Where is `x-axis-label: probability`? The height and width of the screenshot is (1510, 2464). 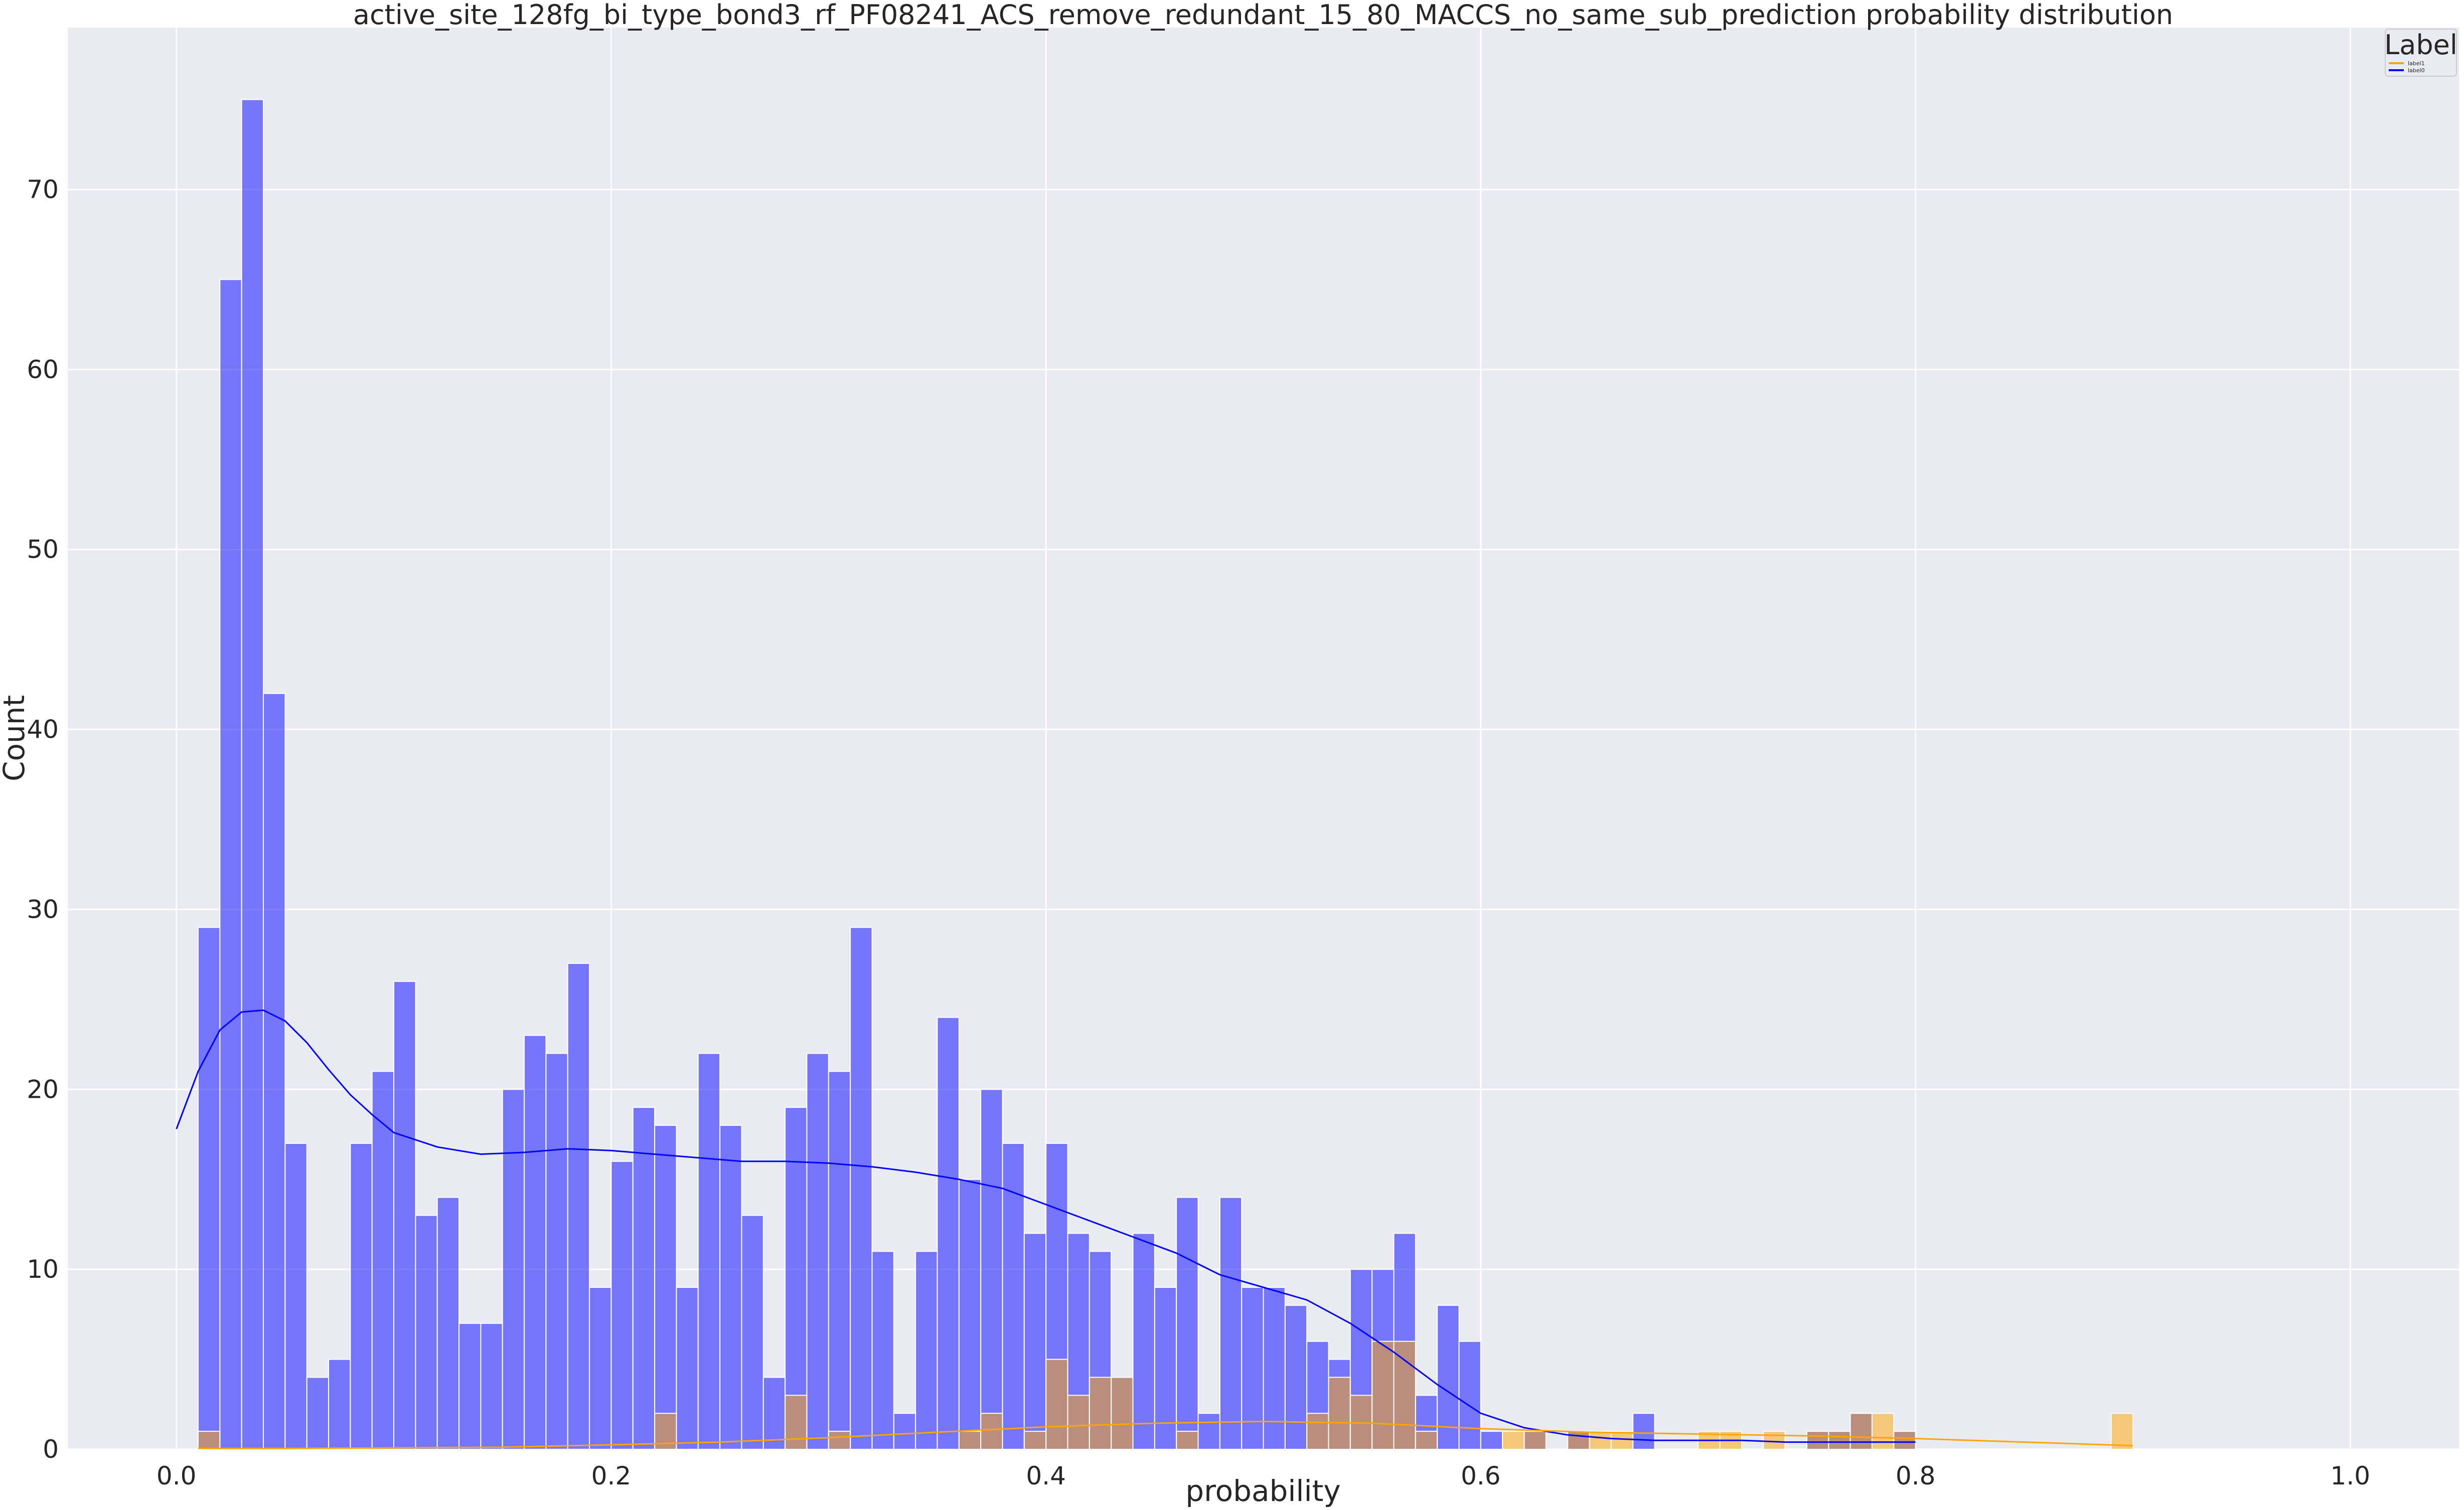 x-axis-label: probability is located at coordinates (1262, 1491).